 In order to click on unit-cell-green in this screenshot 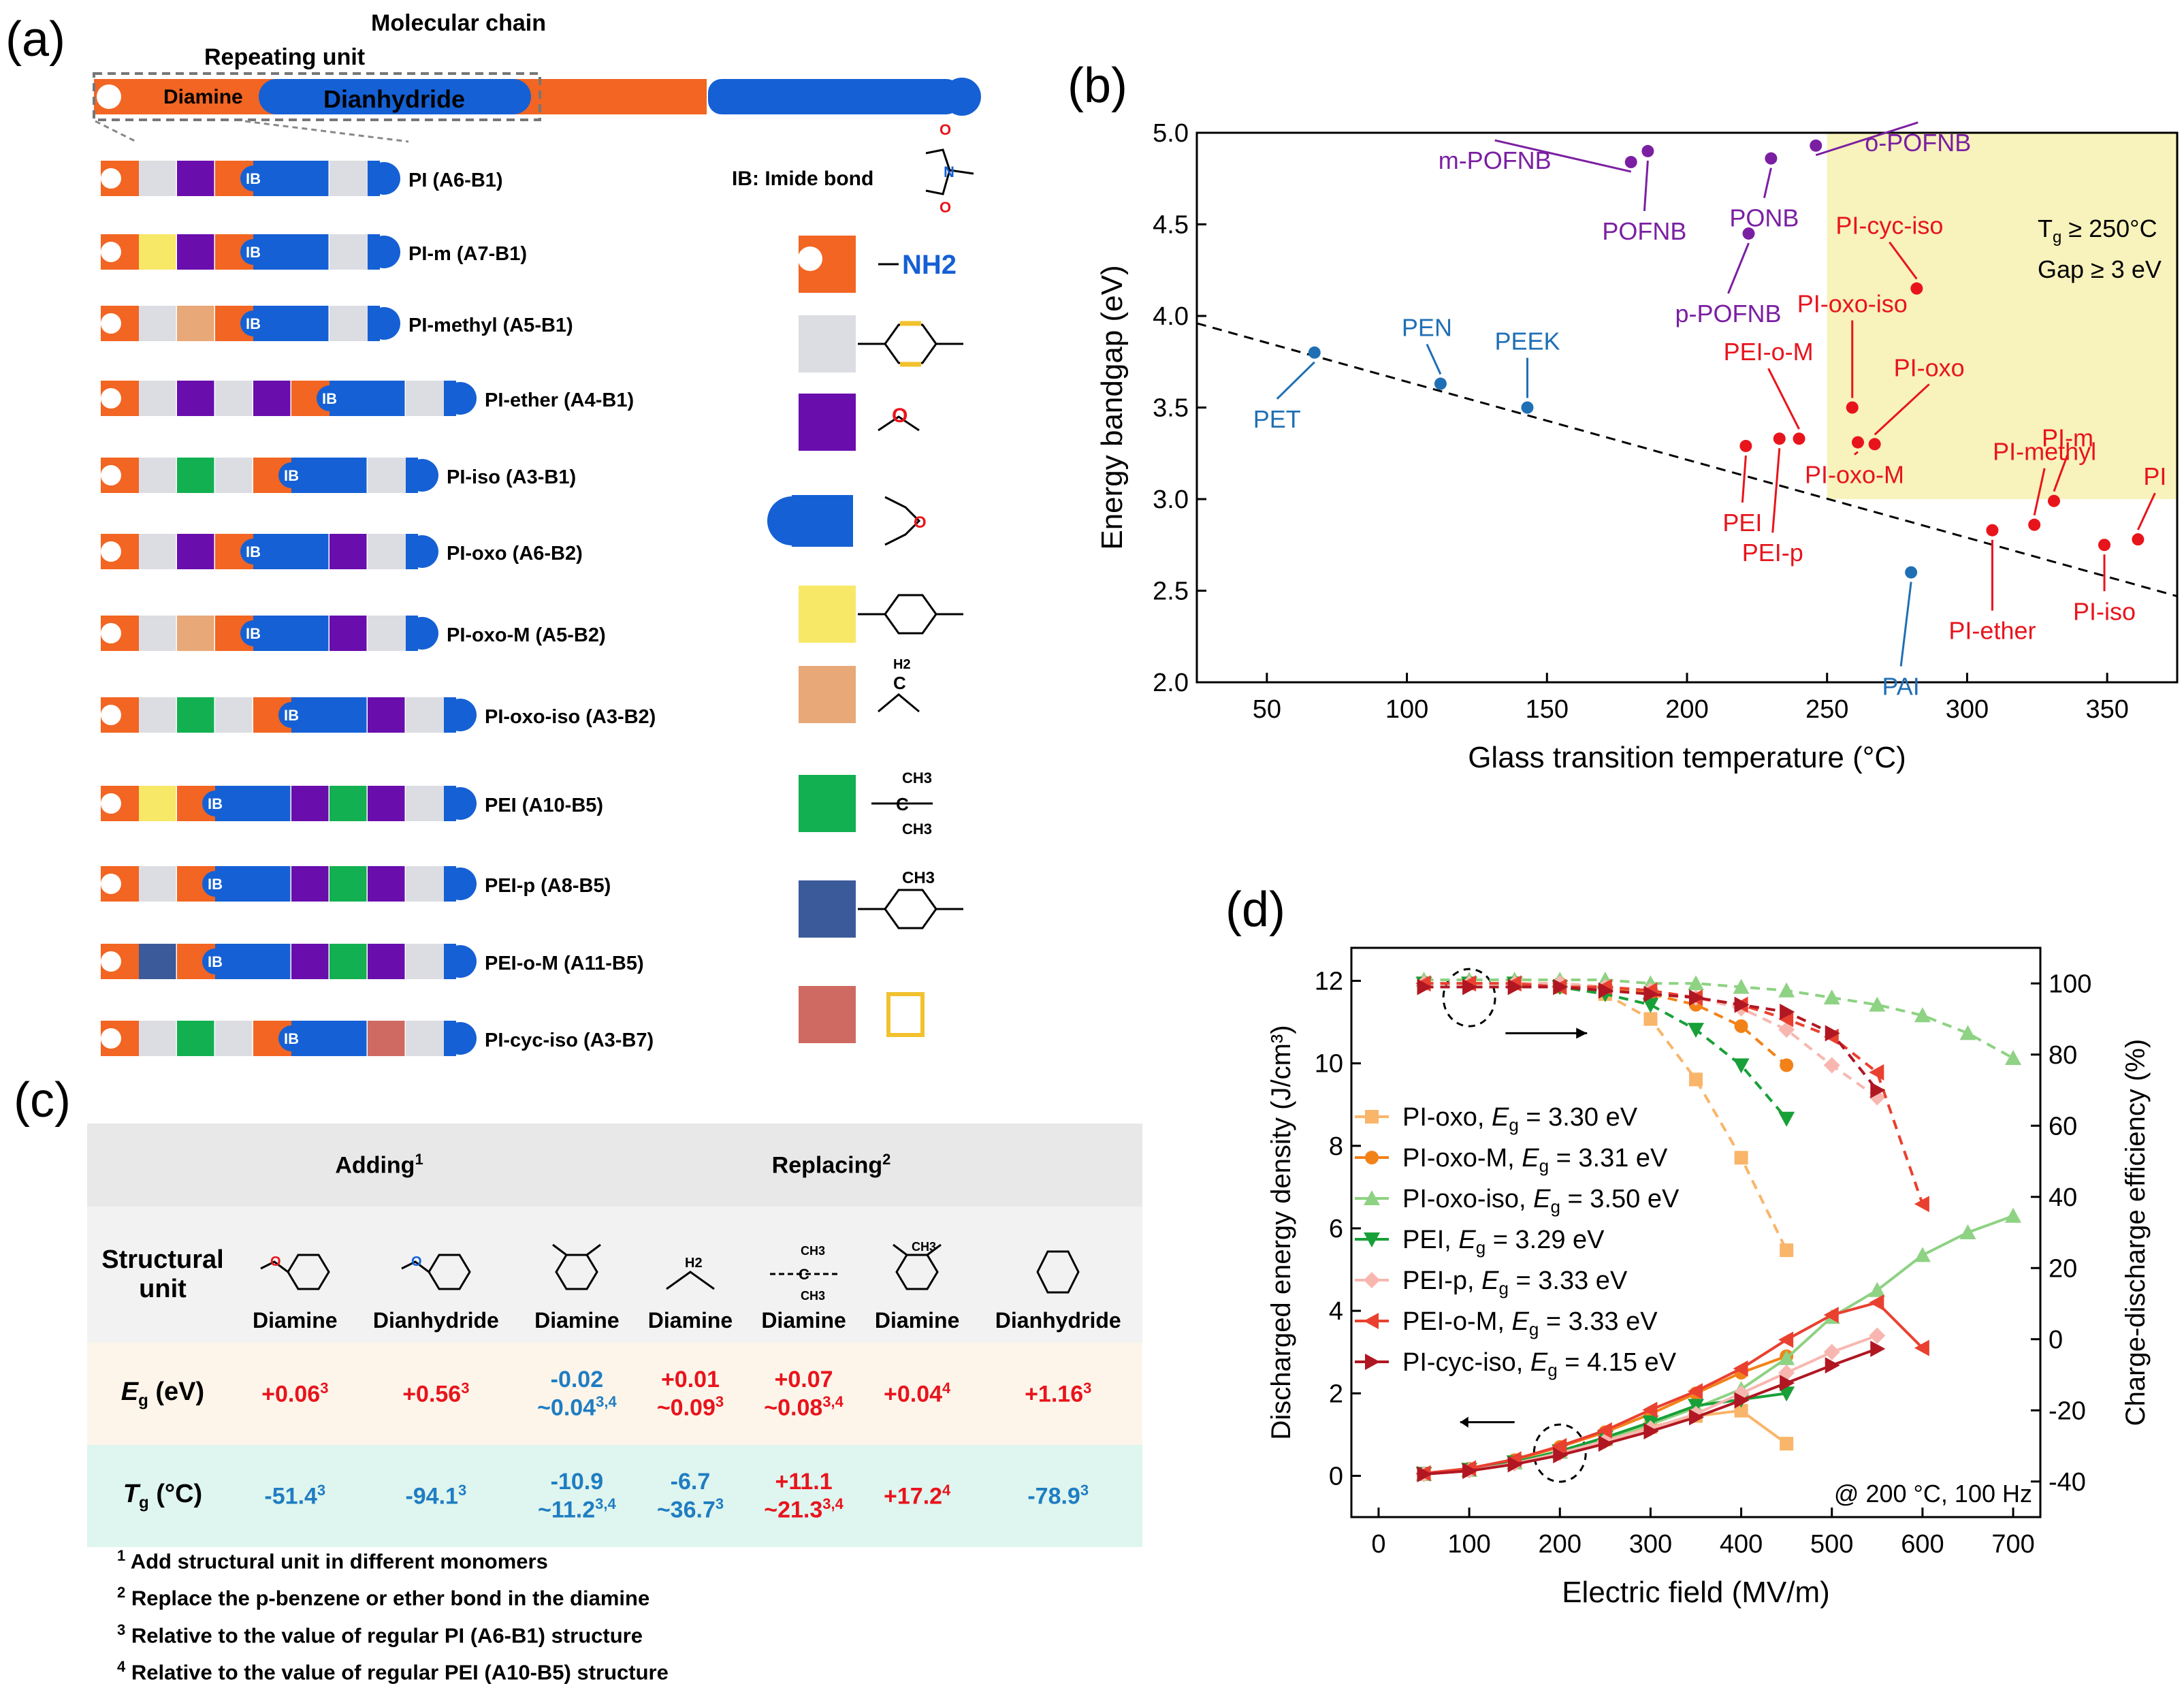, I will do `click(349, 803)`.